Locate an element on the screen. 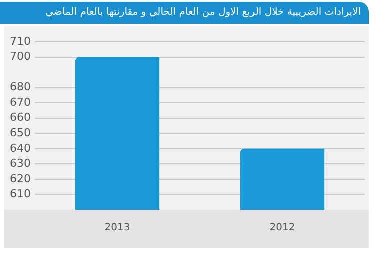  y-tick-label: 650 is located at coordinates (20, 133).